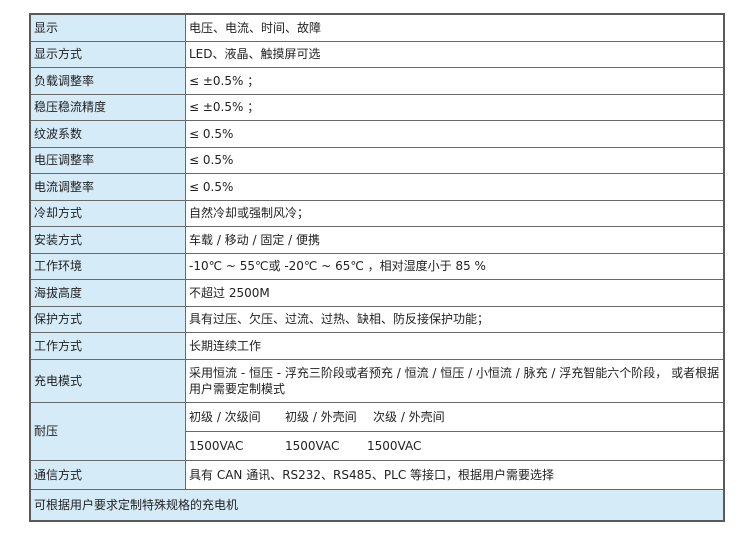 Image resolution: width=750 pixels, height=546 pixels. What do you see at coordinates (107, 213) in the screenshot?
I see `row-label: 冷却方式` at bounding box center [107, 213].